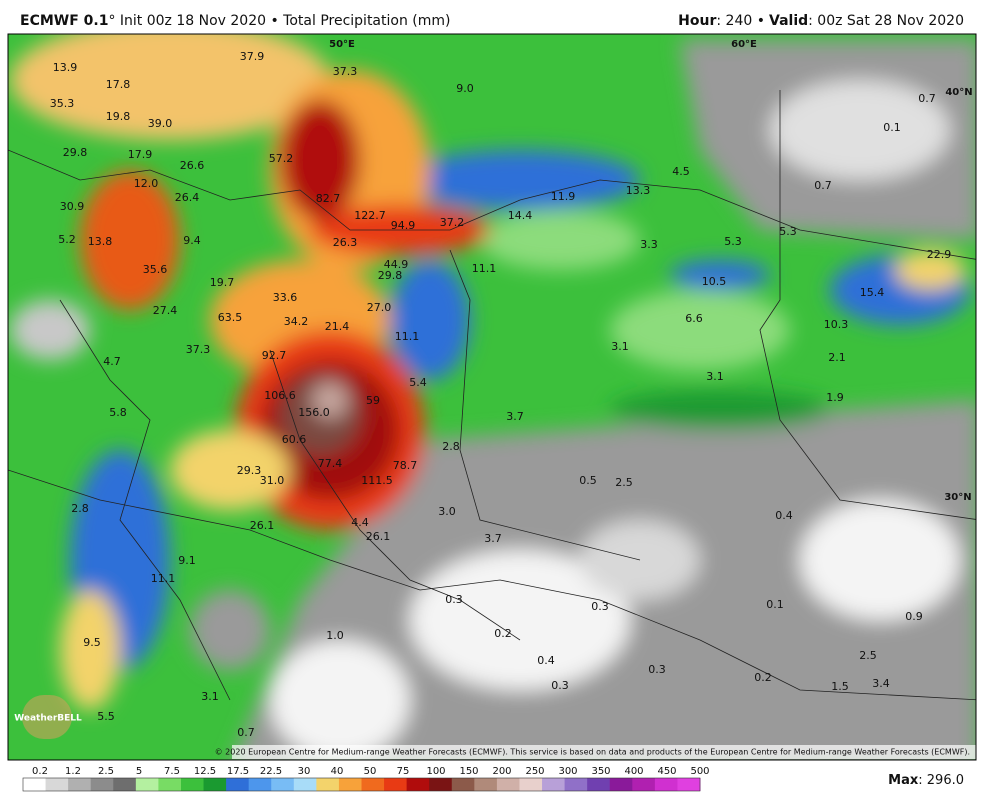  Describe the element at coordinates (403, 225) in the screenshot. I see `map-value: 94.9` at that location.